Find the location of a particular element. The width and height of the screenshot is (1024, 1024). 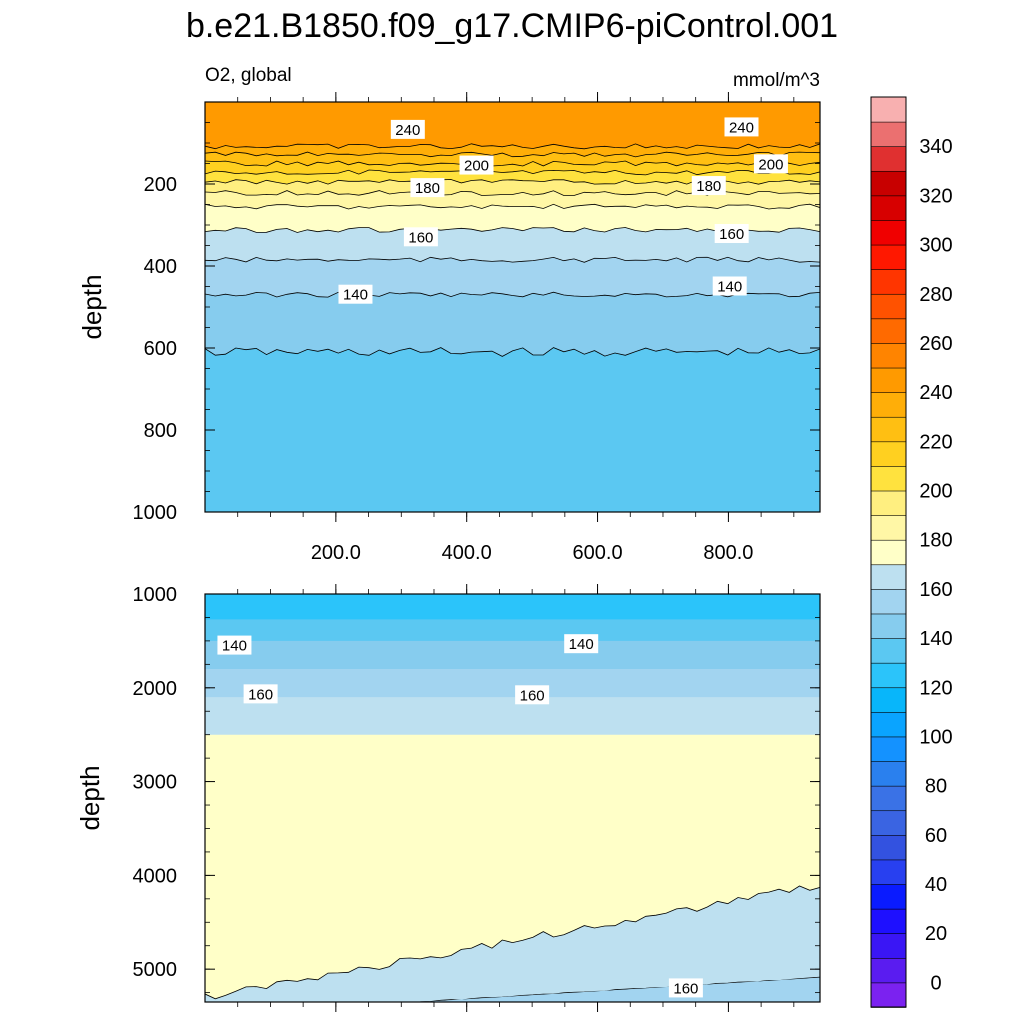

upper-contour-label-3: 200 is located at coordinates (770, 164).